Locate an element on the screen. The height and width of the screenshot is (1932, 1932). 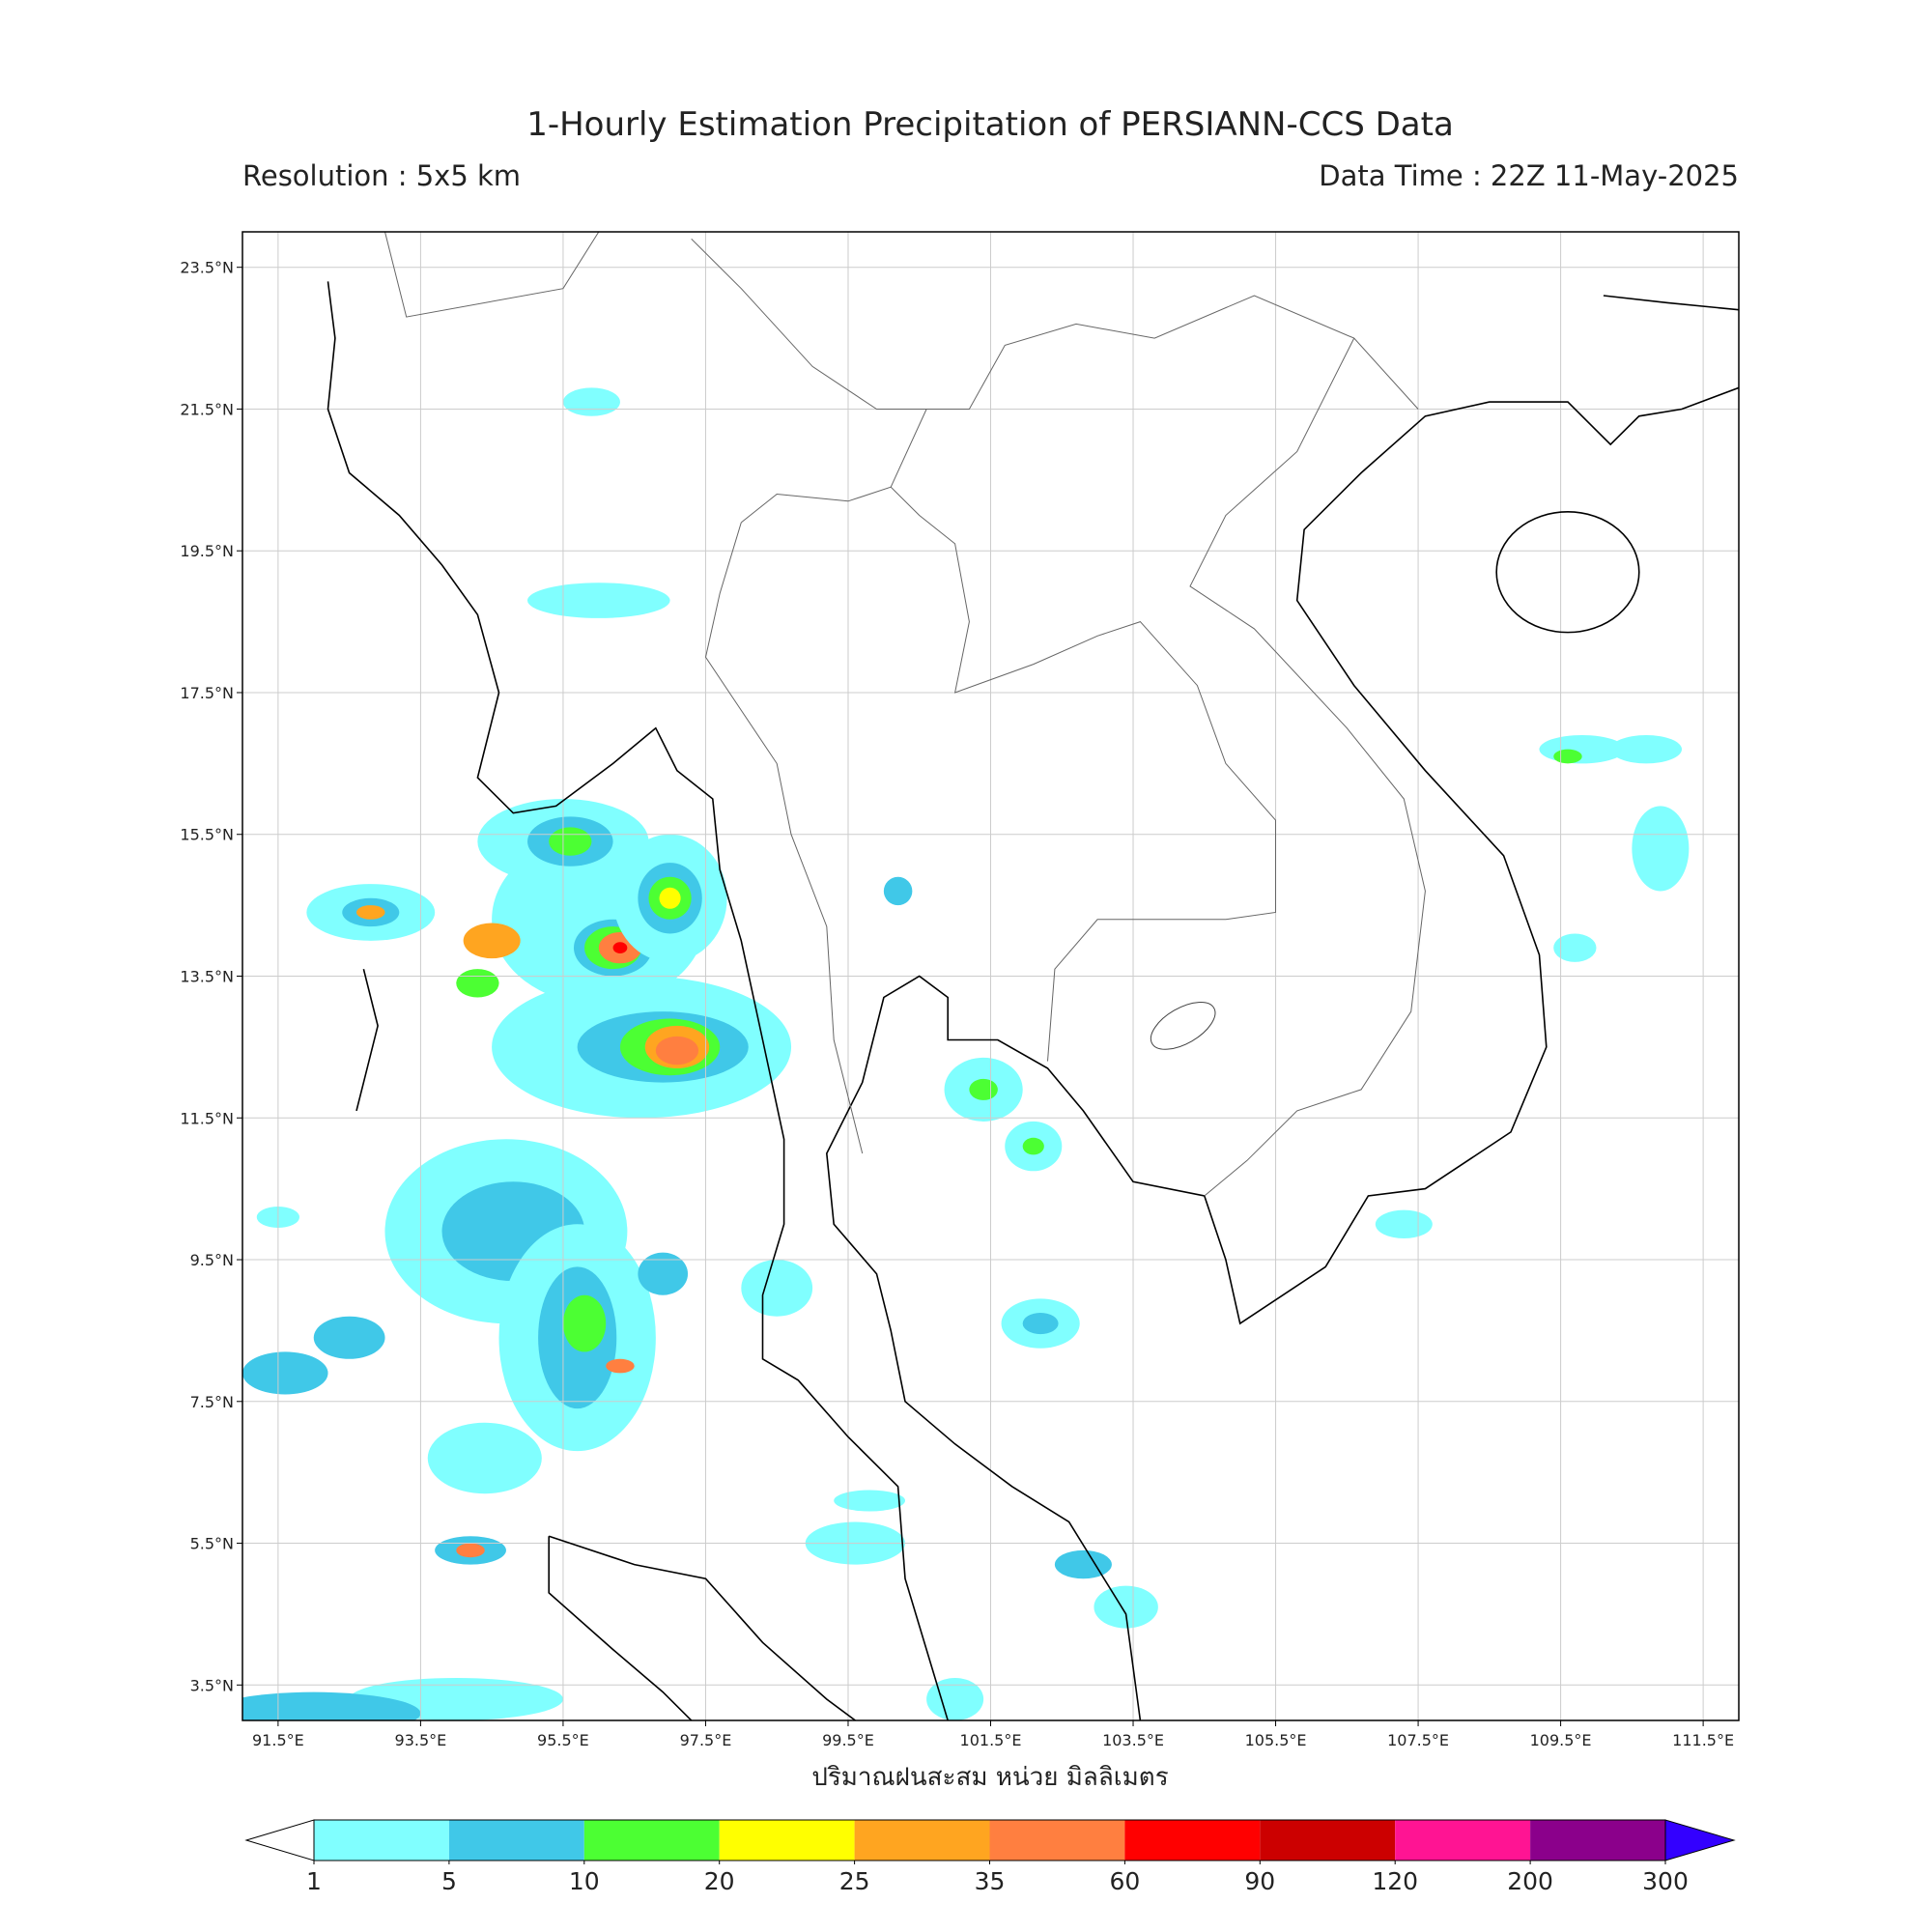
y-tick-label: 13.5°N is located at coordinates (207, 977).